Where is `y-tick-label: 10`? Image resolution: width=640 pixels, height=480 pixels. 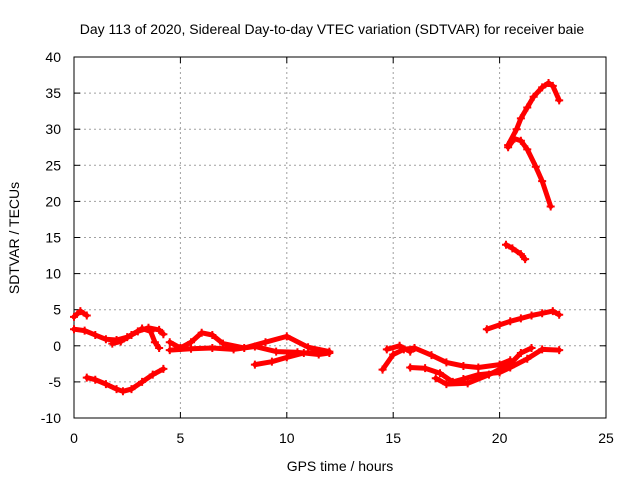 y-tick-label: 10 is located at coordinates (53, 274).